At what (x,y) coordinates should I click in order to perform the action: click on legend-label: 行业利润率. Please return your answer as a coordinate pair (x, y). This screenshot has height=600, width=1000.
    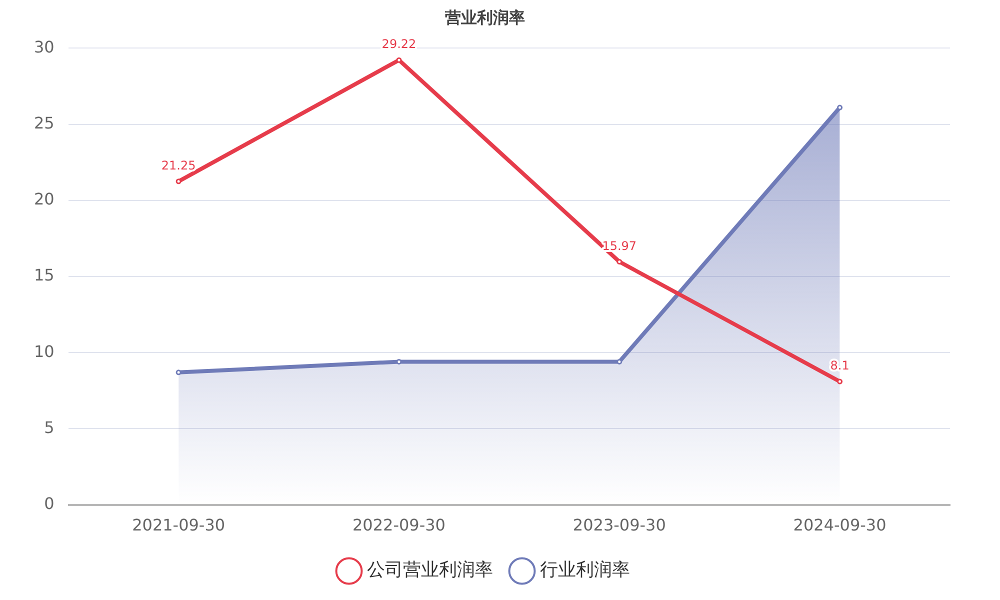
    Looking at the image, I should click on (585, 570).